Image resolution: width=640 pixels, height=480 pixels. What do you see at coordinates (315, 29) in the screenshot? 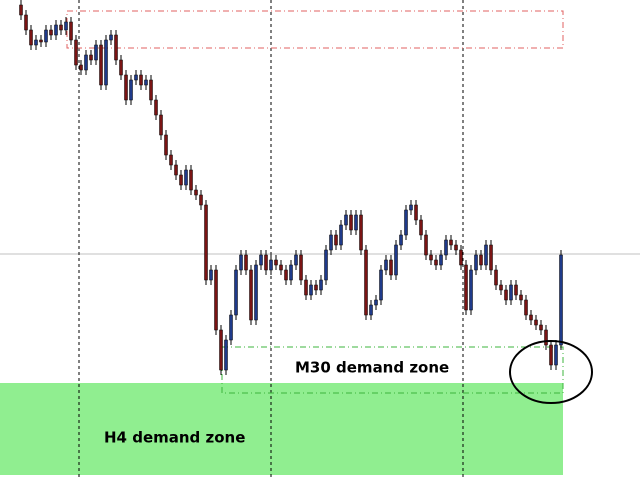
I see `supply-zone` at bounding box center [315, 29].